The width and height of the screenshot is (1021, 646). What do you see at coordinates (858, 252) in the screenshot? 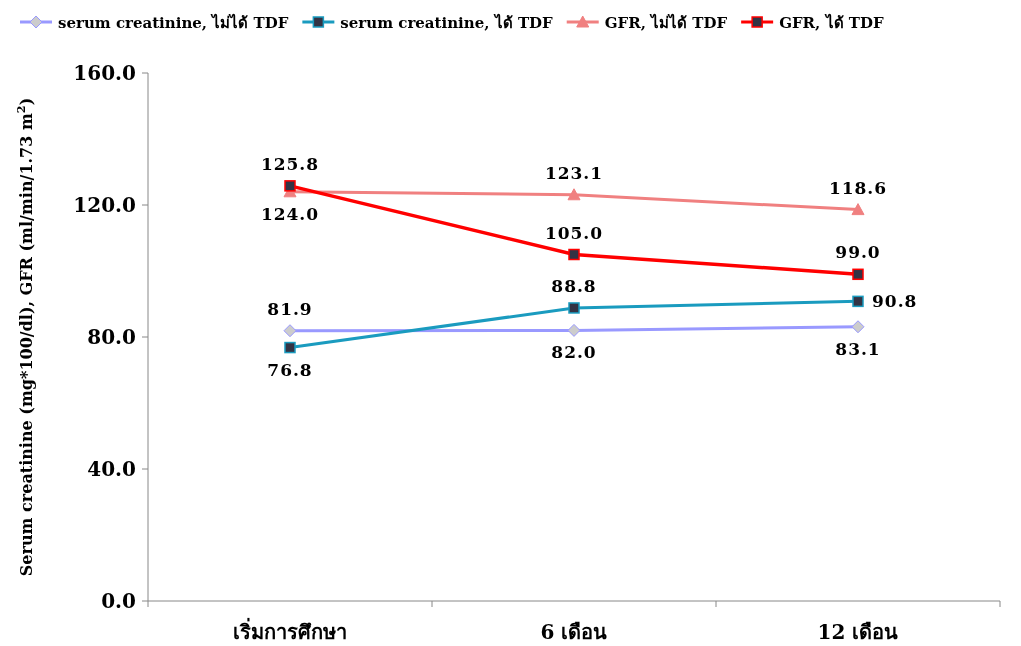
I see `data-label: 99.0` at bounding box center [858, 252].